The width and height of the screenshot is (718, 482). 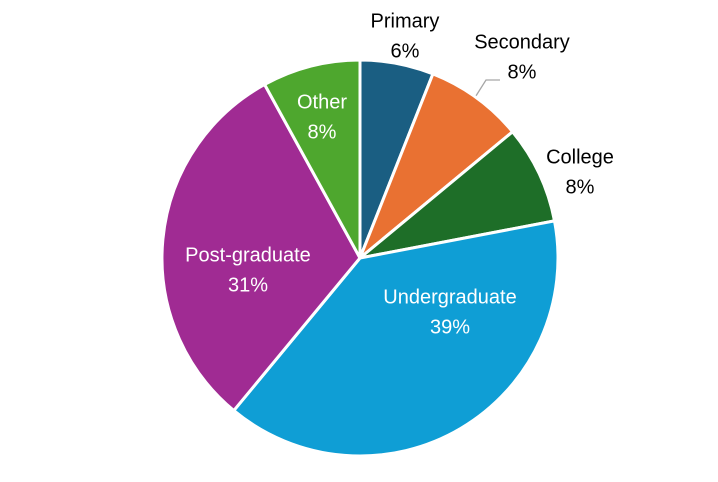 What do you see at coordinates (248, 255) in the screenshot?
I see `slice-label: Post-graduate` at bounding box center [248, 255].